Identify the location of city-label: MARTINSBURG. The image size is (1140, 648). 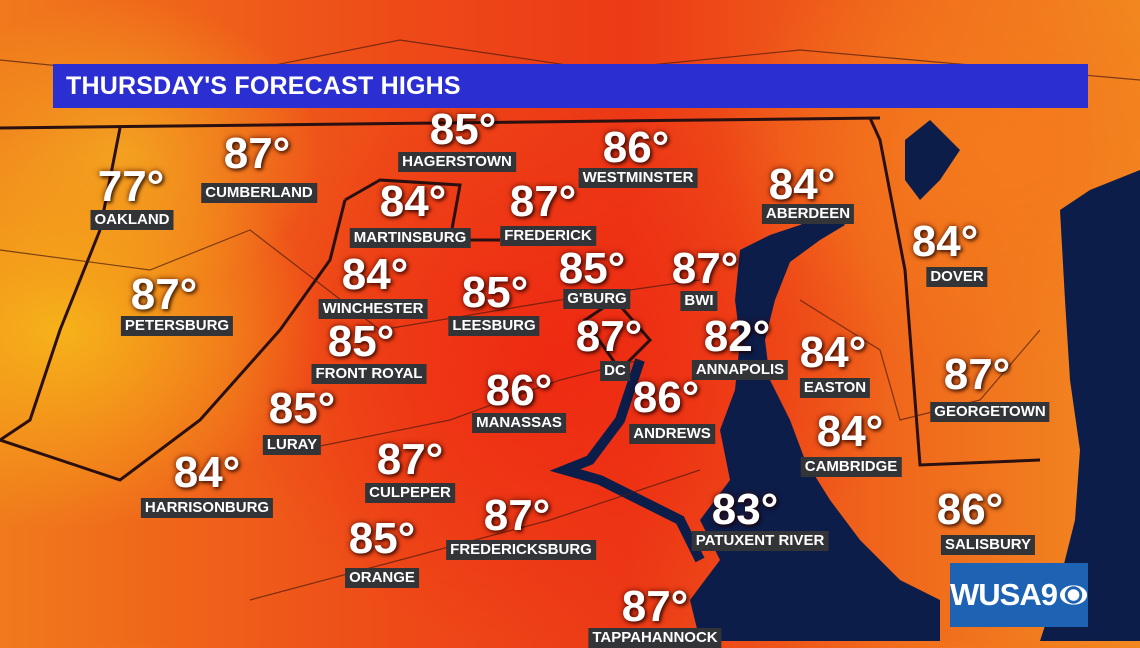
(410, 238).